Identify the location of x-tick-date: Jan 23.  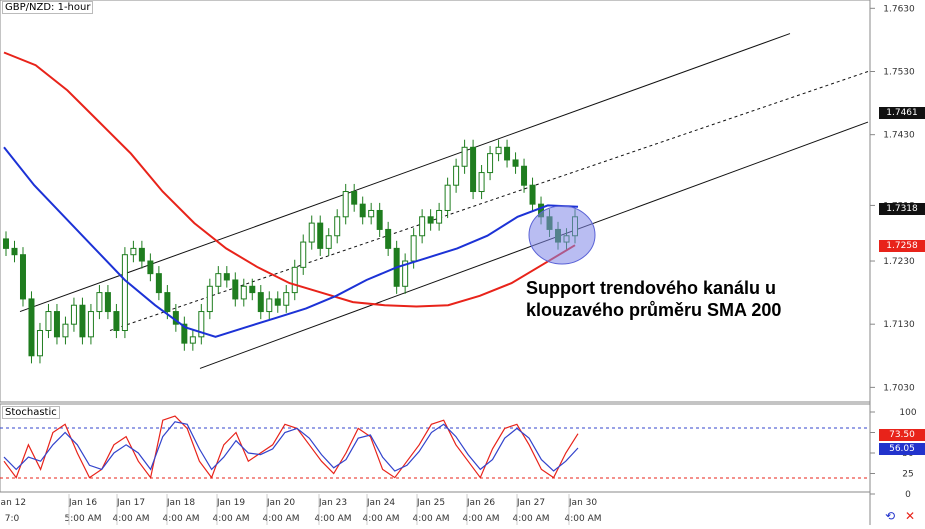
(332, 503).